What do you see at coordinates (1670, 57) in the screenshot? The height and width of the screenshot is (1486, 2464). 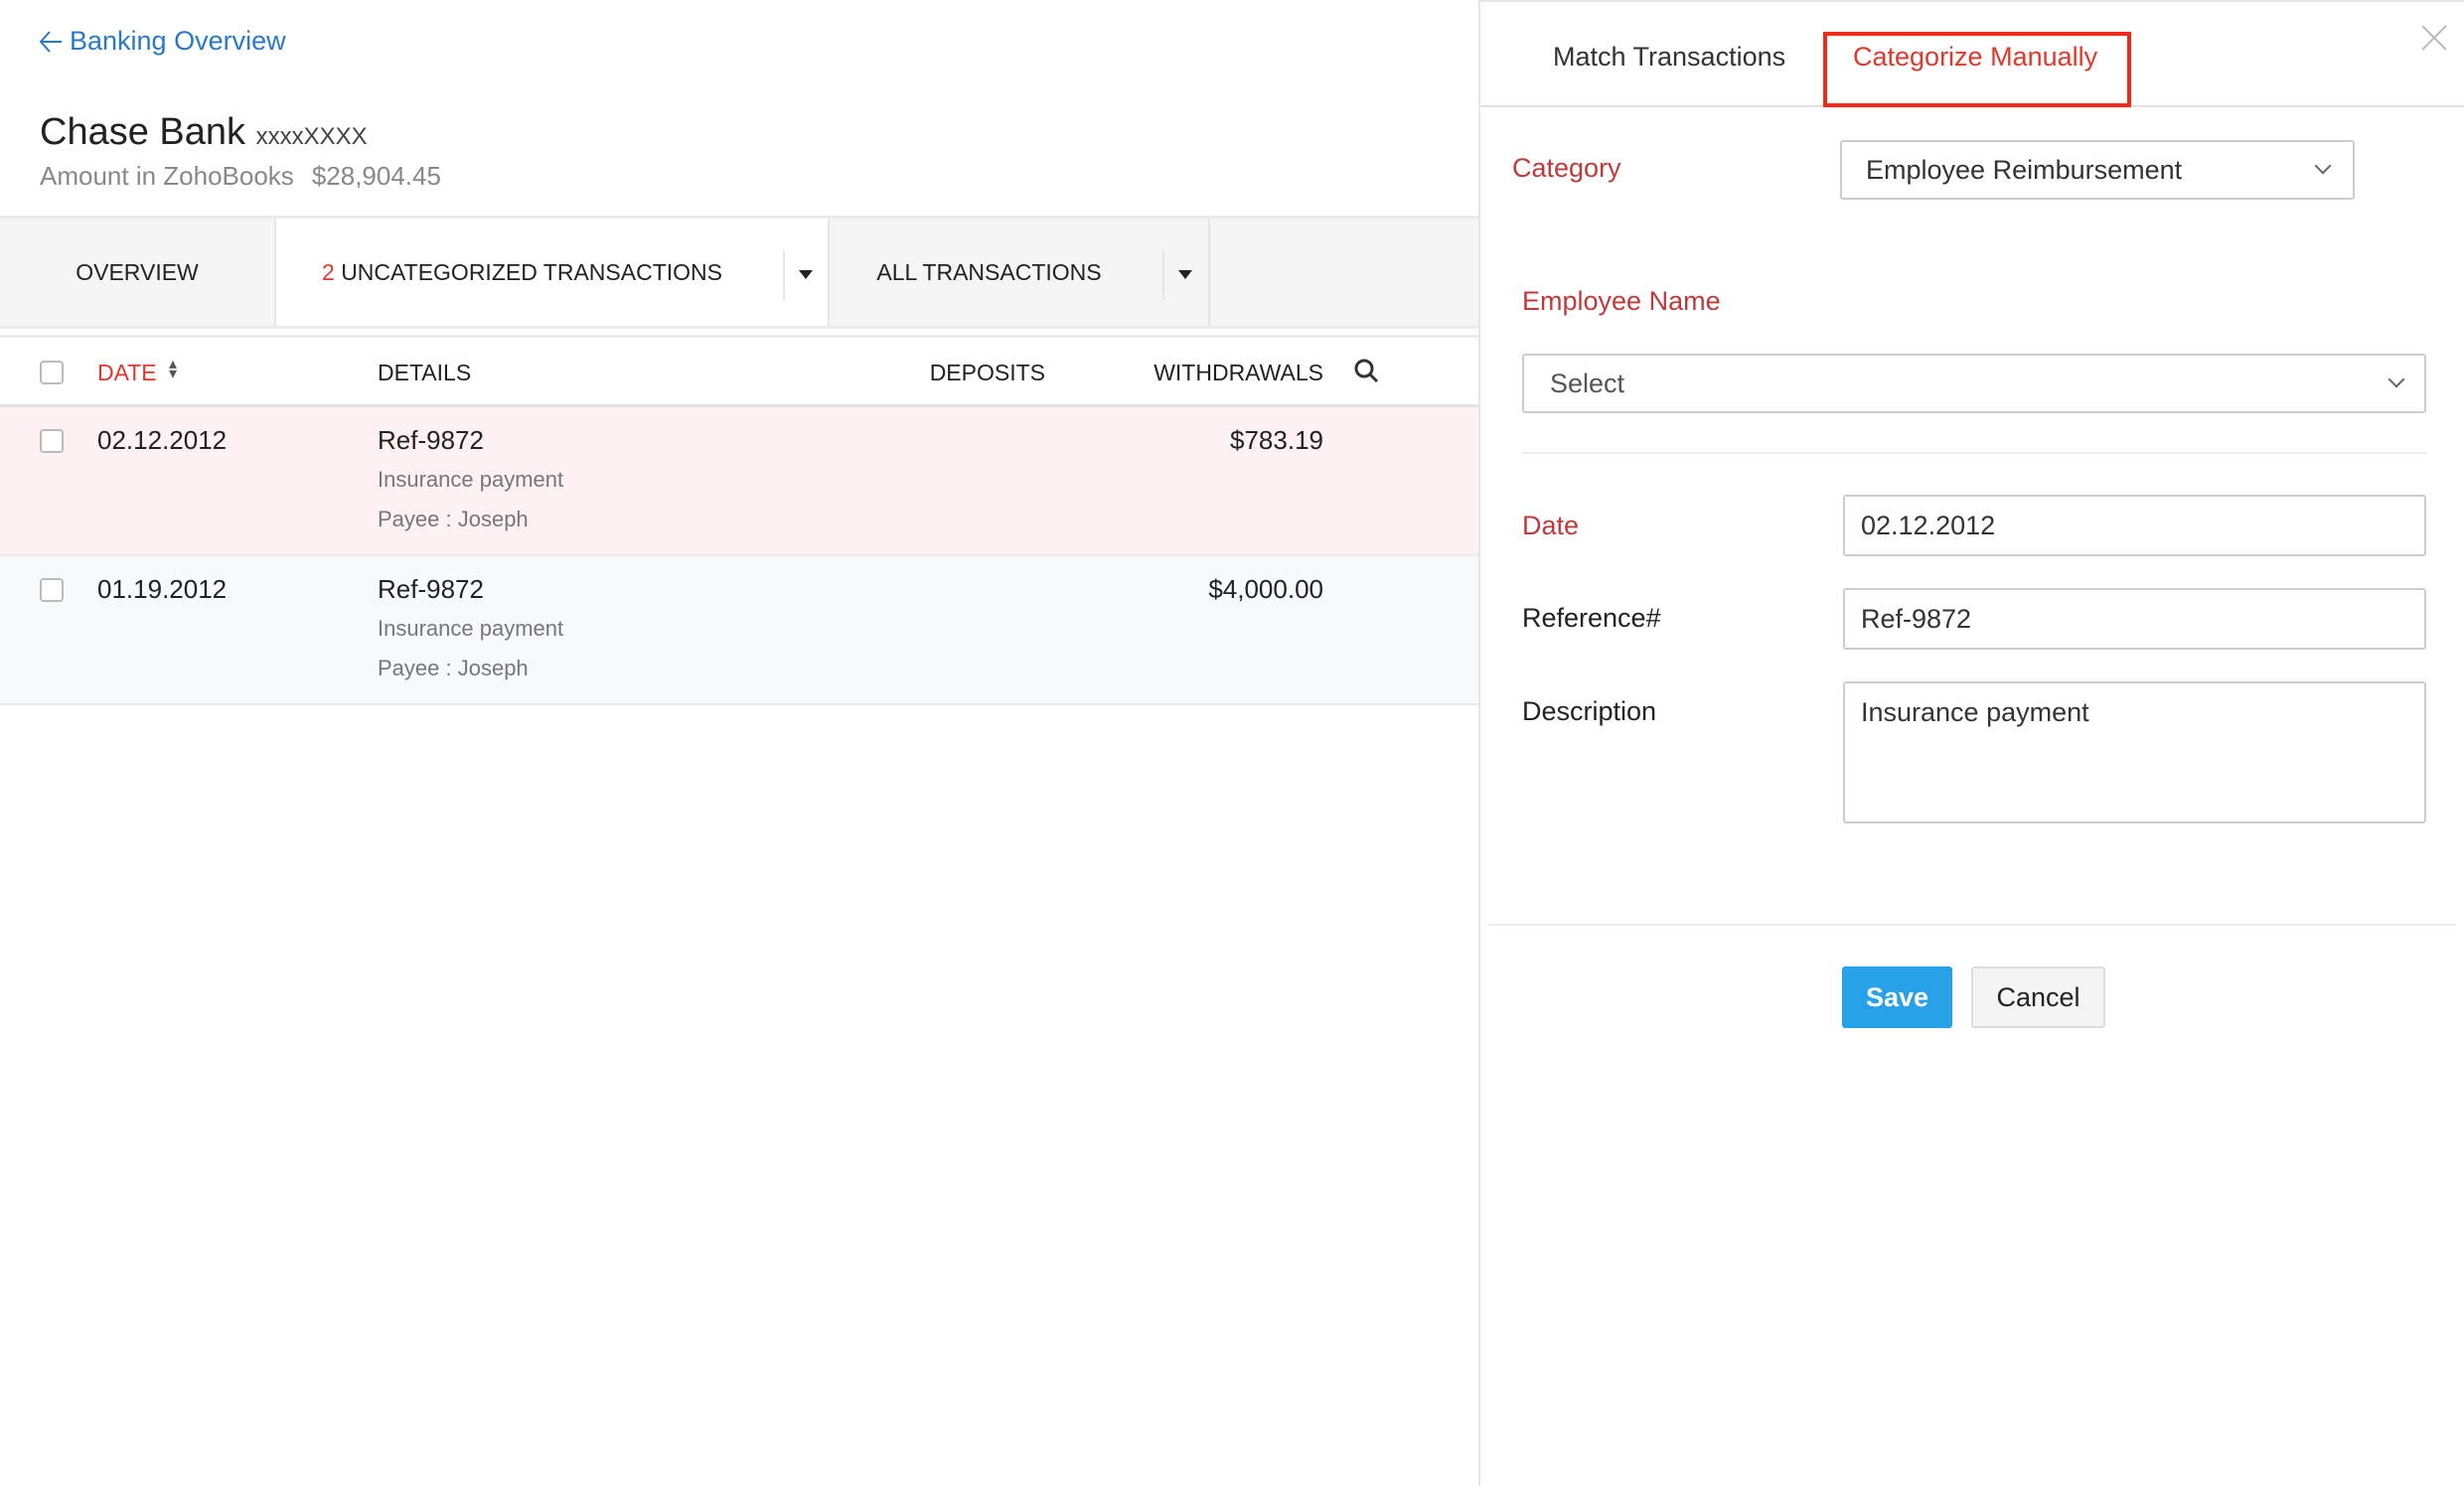 I see `tab-match-transactions: Match Transactions` at bounding box center [1670, 57].